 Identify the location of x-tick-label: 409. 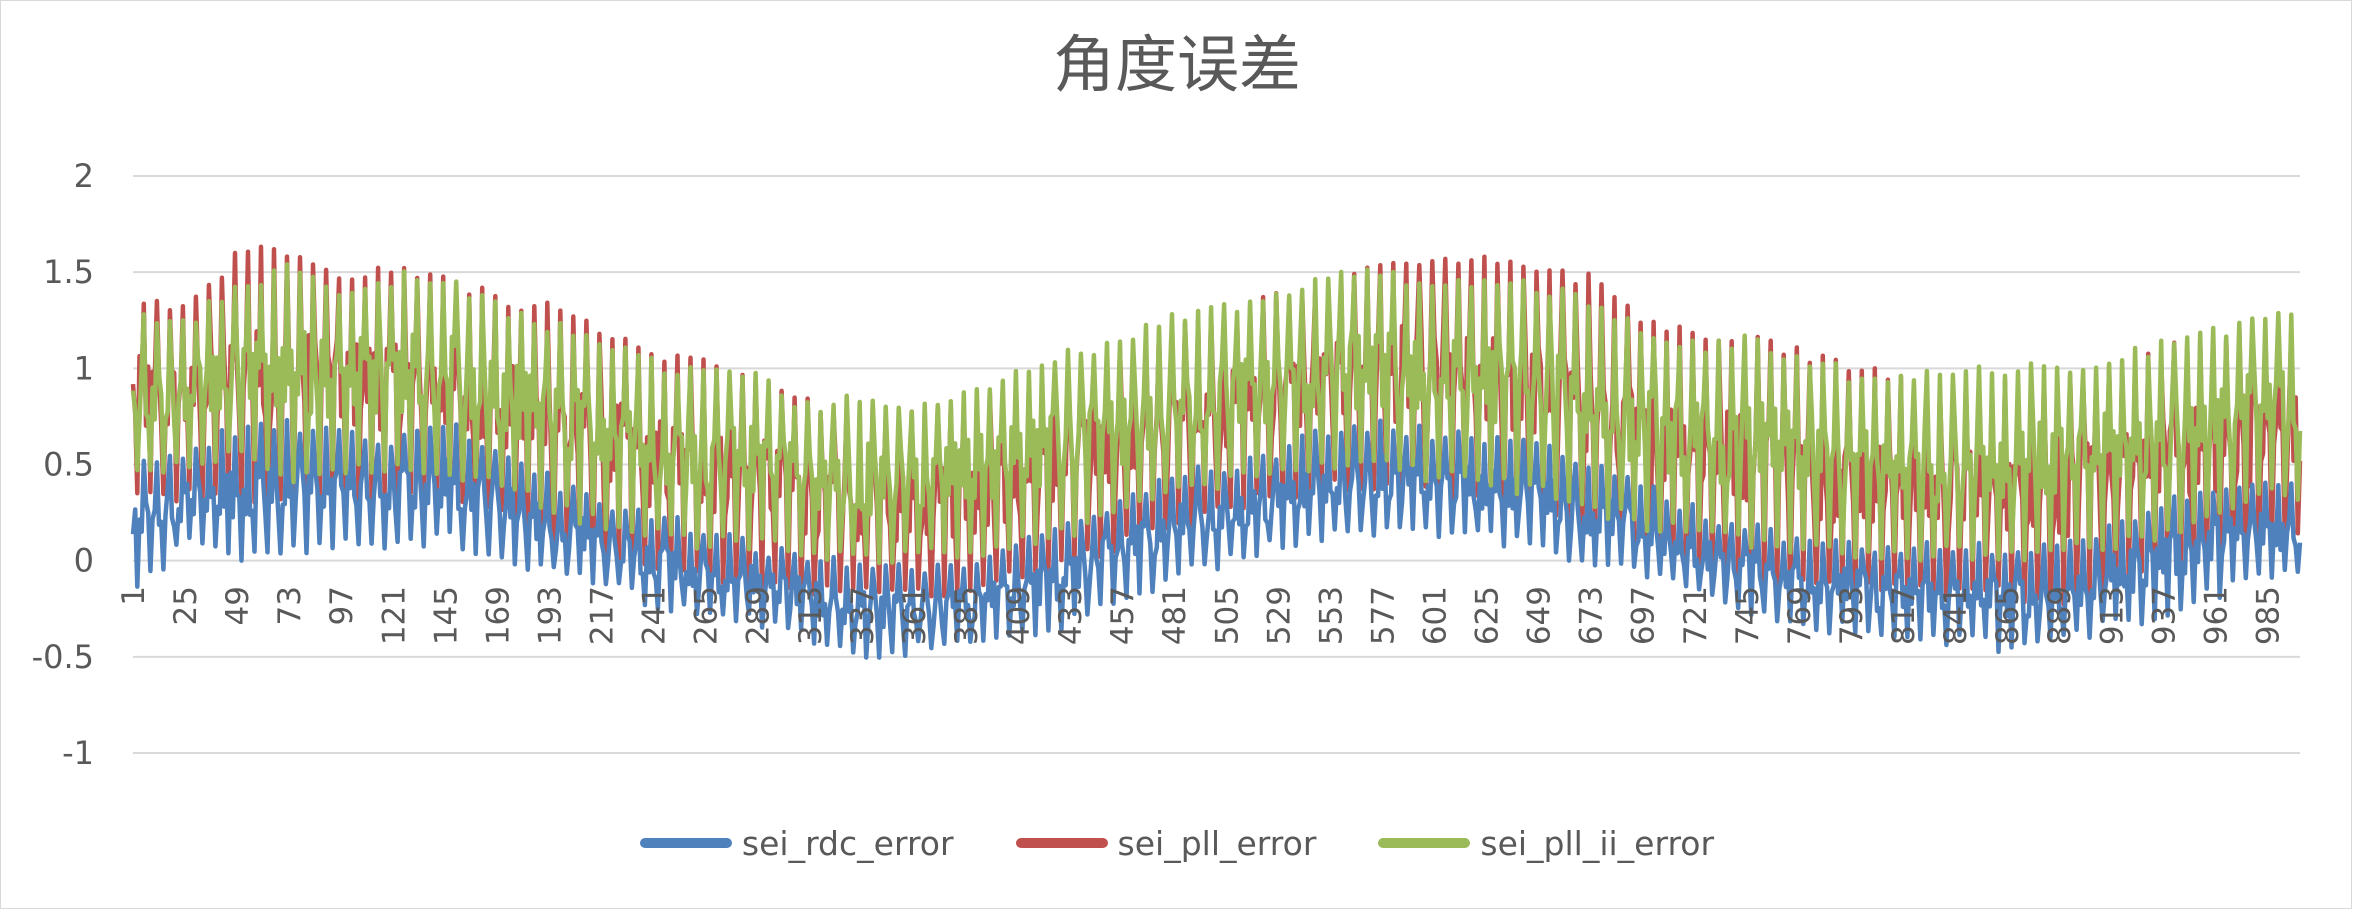
(1019, 615).